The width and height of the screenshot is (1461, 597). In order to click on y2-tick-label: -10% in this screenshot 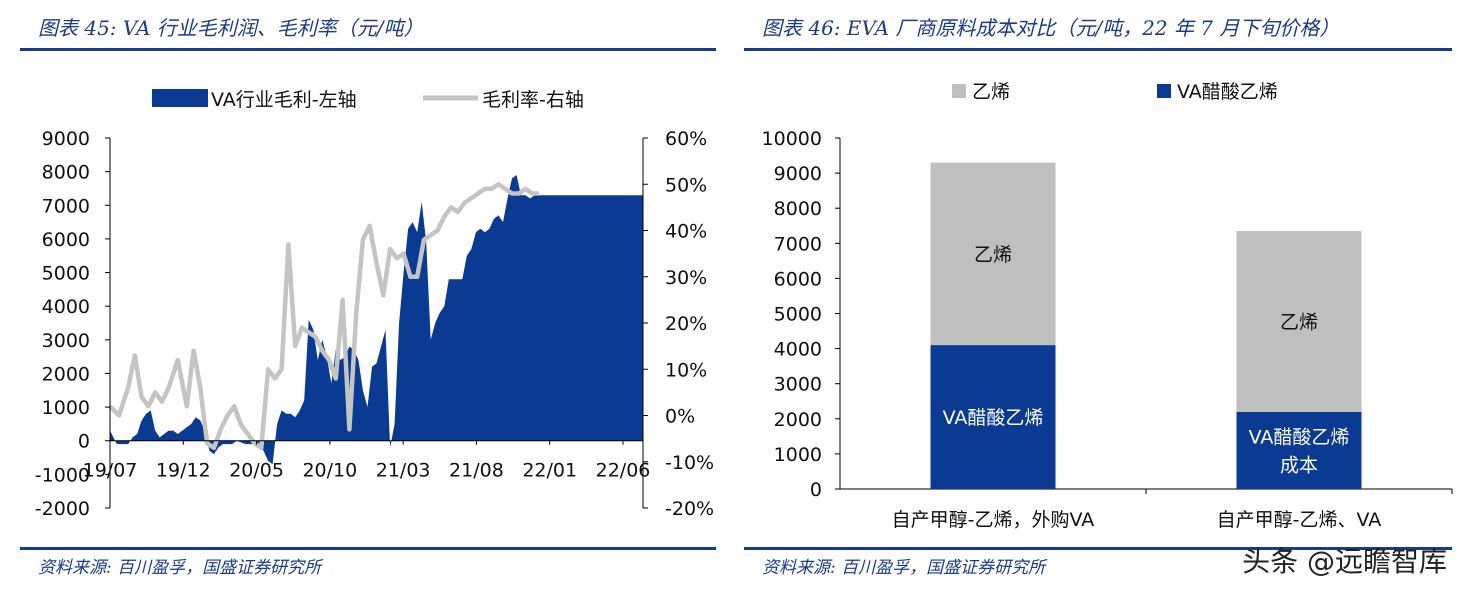, I will do `click(689, 463)`.